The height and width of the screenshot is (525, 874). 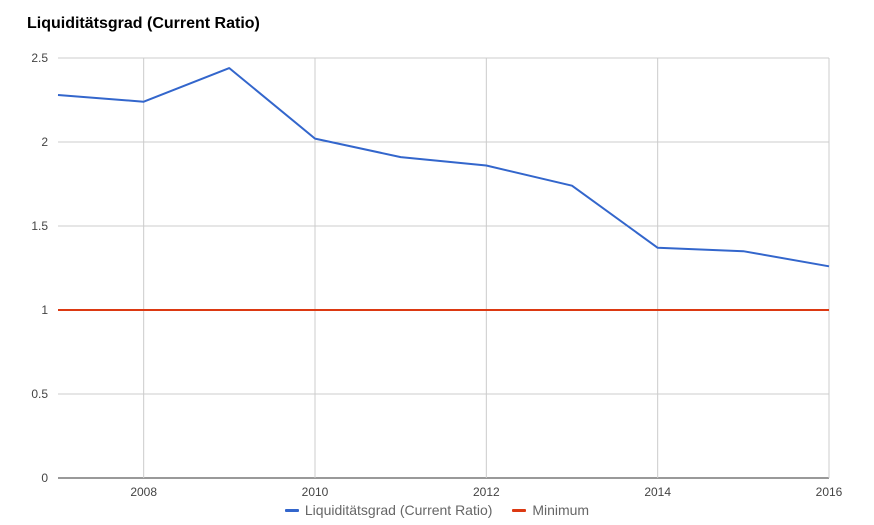 What do you see at coordinates (561, 510) in the screenshot?
I see `legend-label-minimum: Minimum` at bounding box center [561, 510].